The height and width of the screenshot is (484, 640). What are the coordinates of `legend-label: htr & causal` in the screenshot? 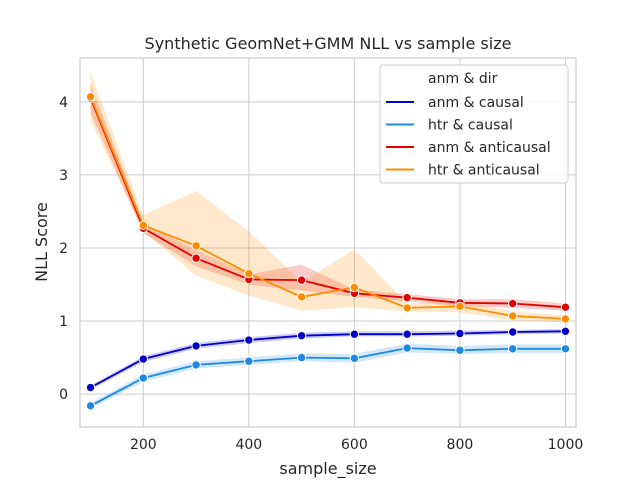 It's located at (470, 126).